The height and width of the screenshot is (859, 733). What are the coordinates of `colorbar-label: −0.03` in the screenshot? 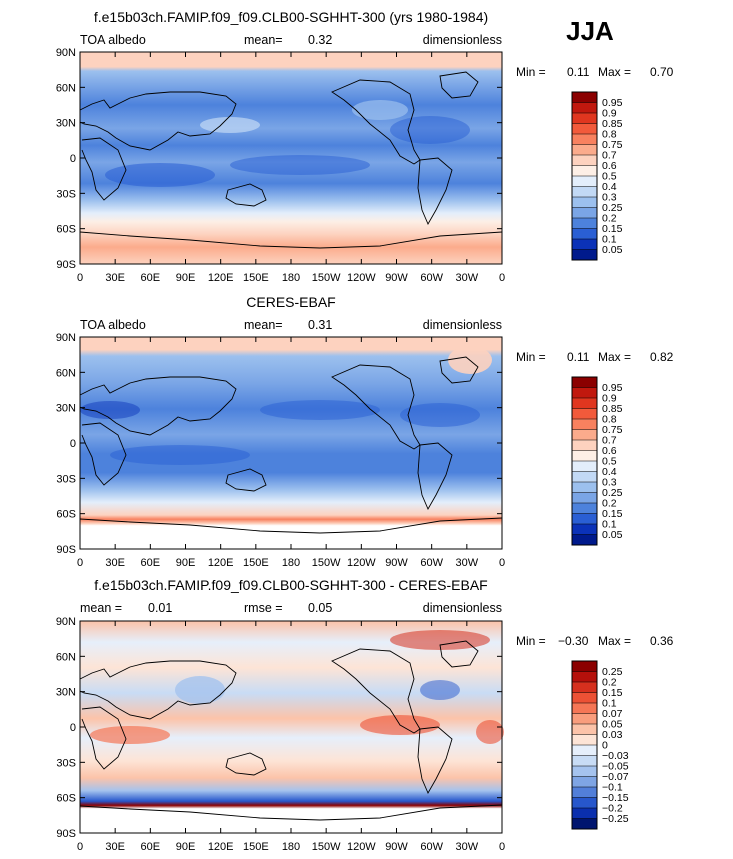 It's located at (615, 756).